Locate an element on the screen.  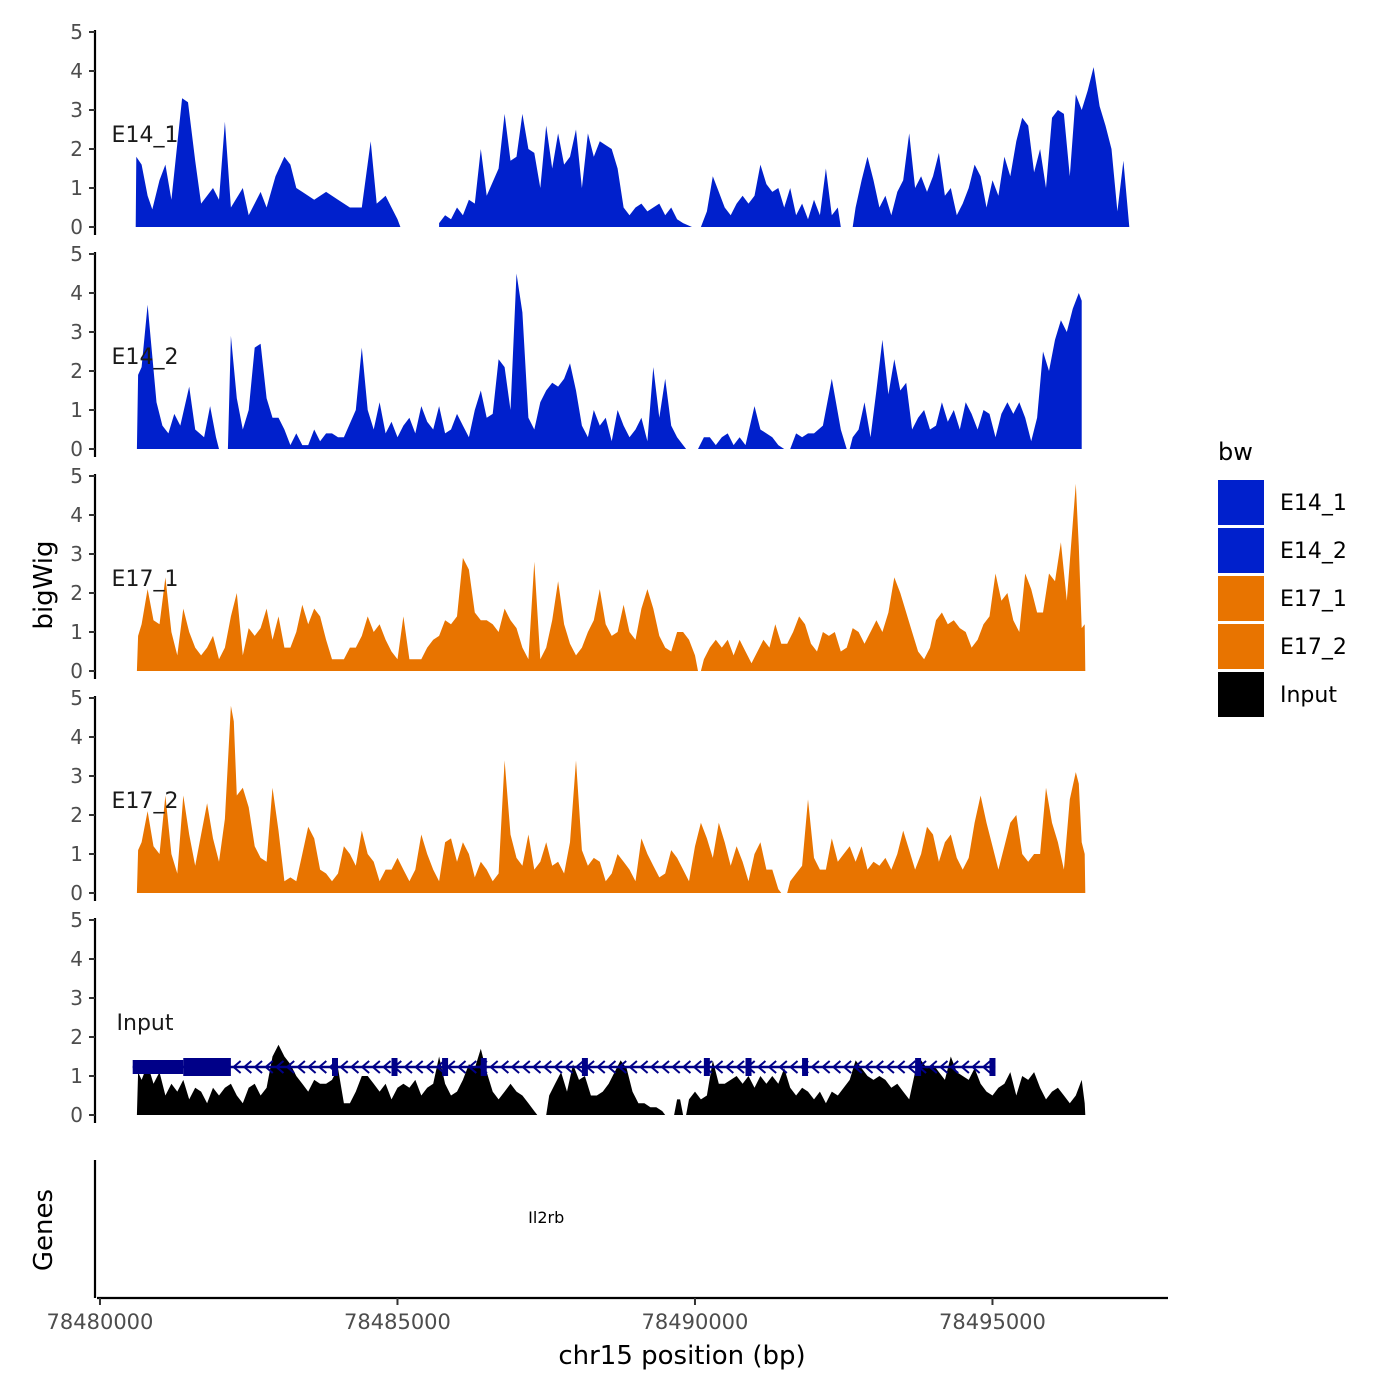
track-panel-E17_1: 0 1 2 3 4 5 E17_1 is located at coordinates (578, 573).